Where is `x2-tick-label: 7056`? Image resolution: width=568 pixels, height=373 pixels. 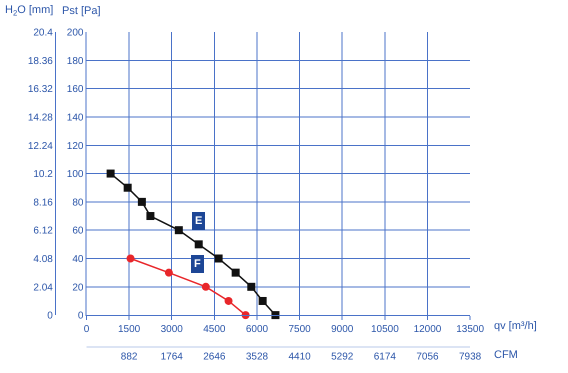 x2-tick-label: 7056 is located at coordinates (428, 357).